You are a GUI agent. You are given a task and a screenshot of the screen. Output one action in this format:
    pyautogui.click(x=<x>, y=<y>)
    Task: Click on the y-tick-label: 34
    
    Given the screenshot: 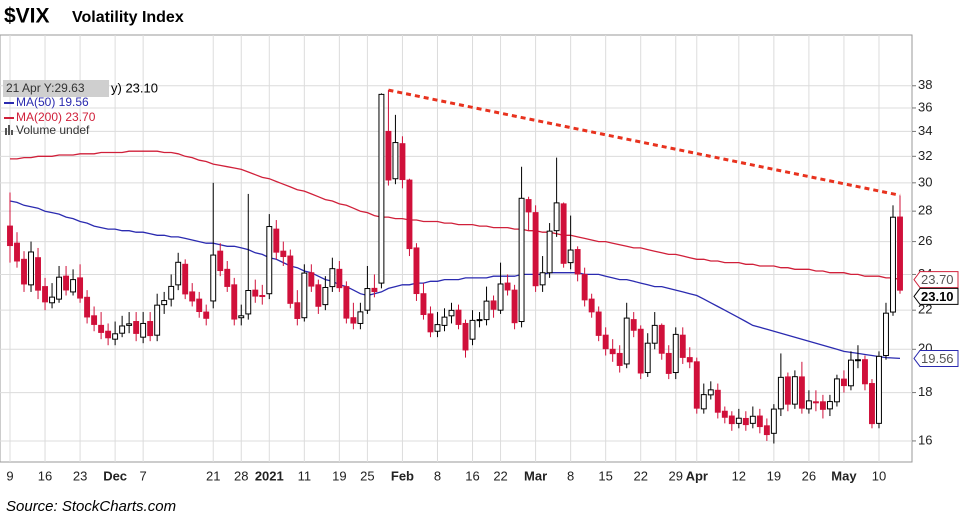 What is the action you would take?
    pyautogui.click(x=925, y=130)
    